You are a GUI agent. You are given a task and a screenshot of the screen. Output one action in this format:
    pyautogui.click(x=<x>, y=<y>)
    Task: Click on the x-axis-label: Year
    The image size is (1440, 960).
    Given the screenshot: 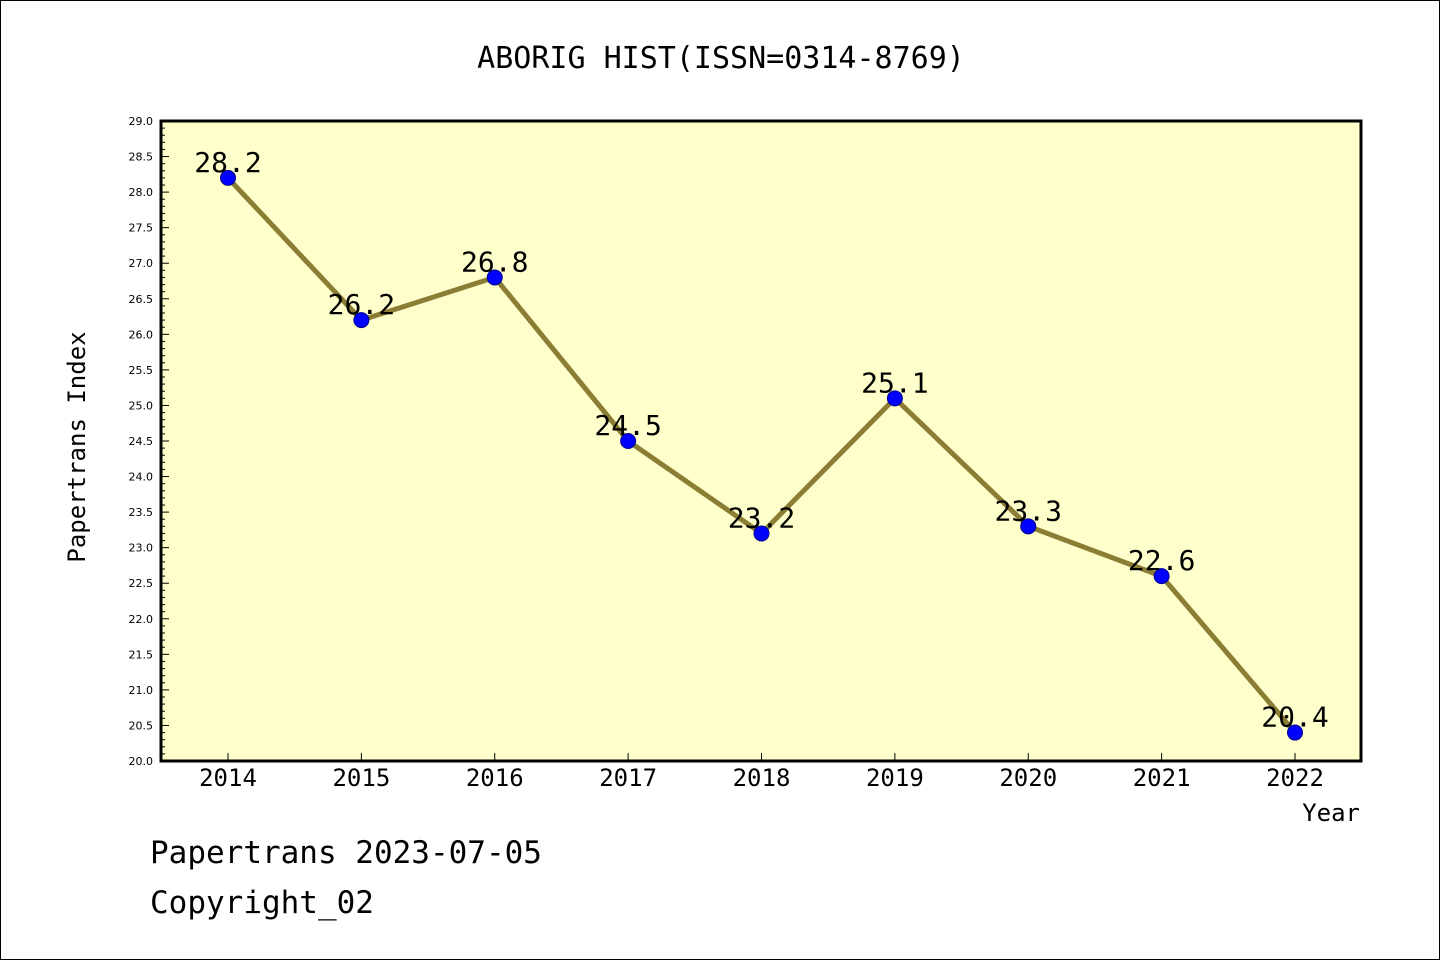 What is the action you would take?
    pyautogui.click(x=1331, y=813)
    